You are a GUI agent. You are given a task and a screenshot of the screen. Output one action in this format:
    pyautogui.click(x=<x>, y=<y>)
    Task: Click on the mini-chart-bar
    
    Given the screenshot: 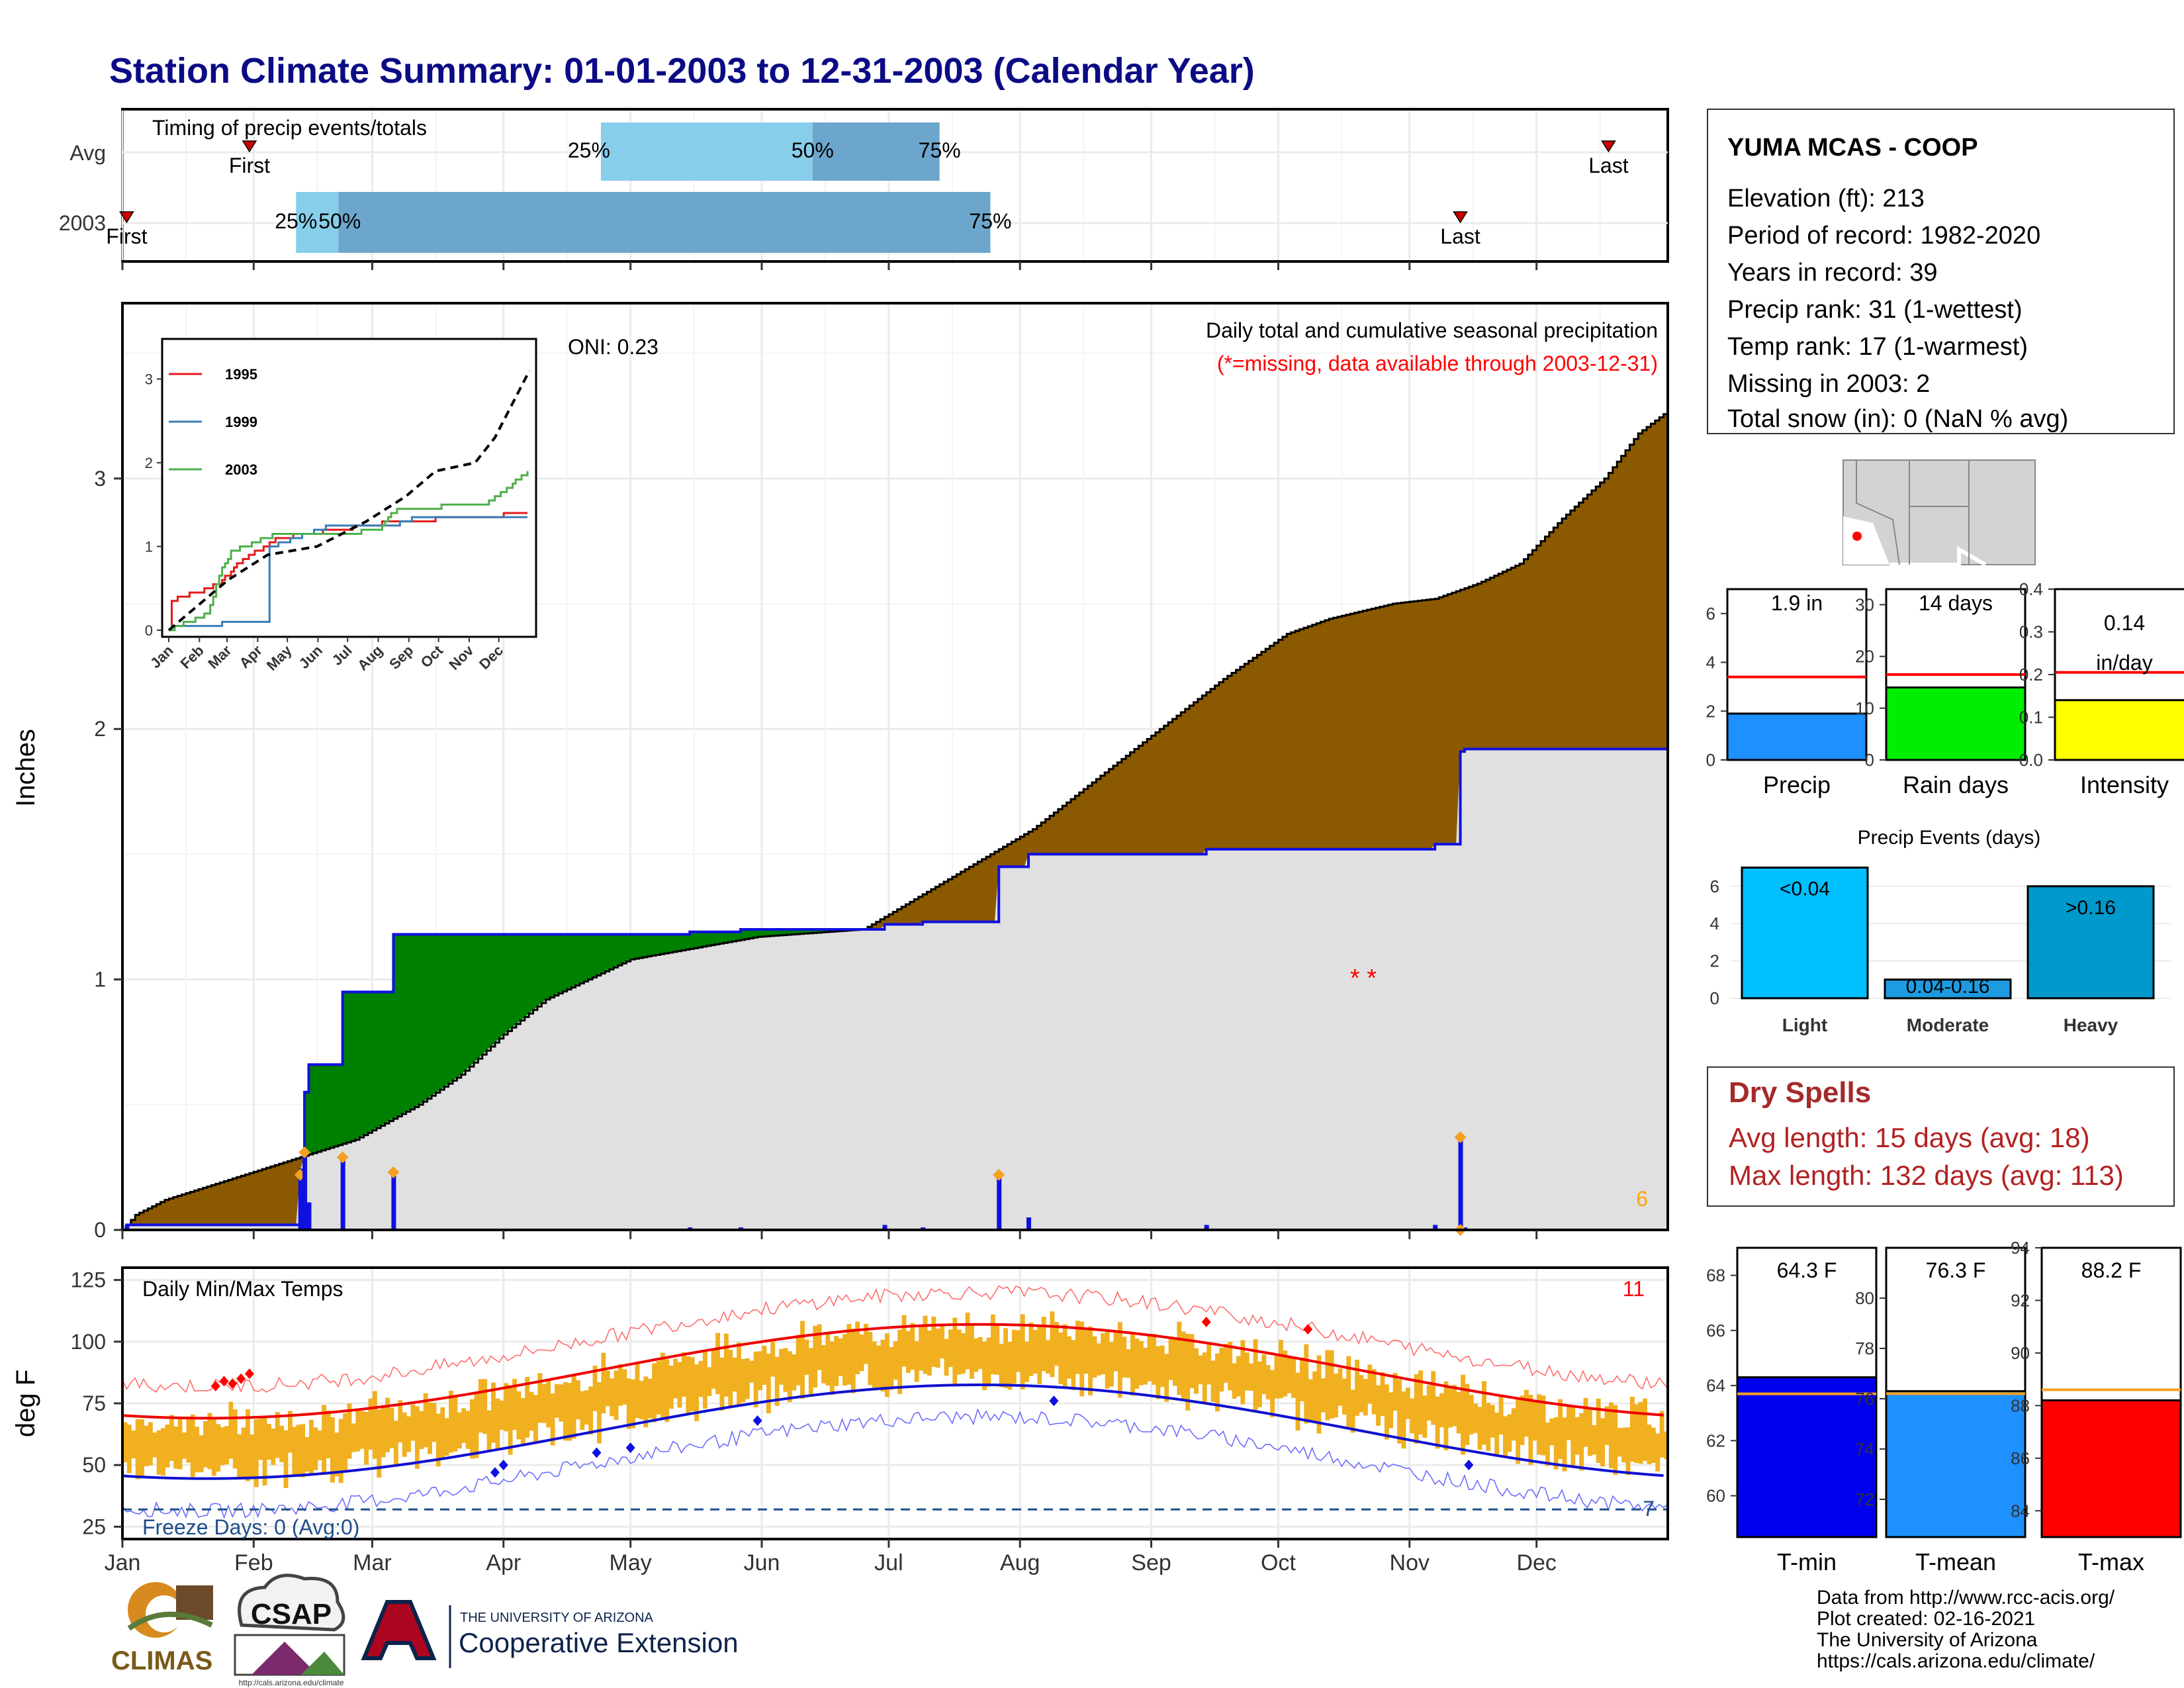 What is the action you would take?
    pyautogui.click(x=1955, y=723)
    